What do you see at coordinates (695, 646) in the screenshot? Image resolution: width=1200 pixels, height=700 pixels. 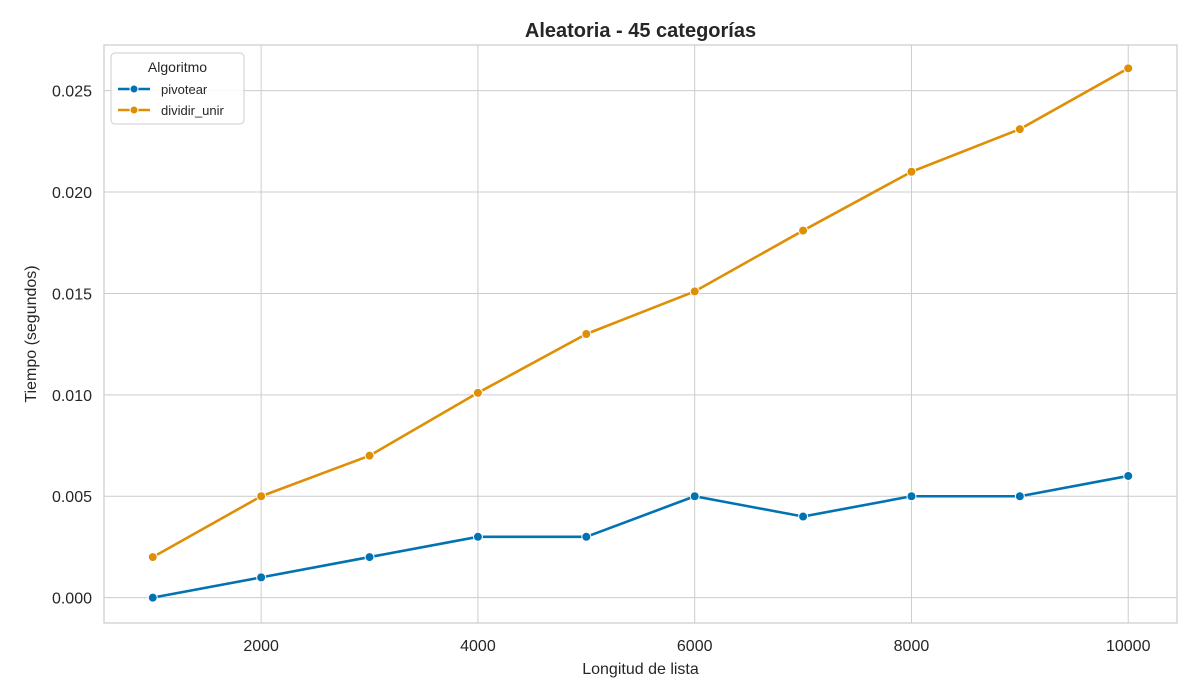 I see `x-tick-label: 6000` at bounding box center [695, 646].